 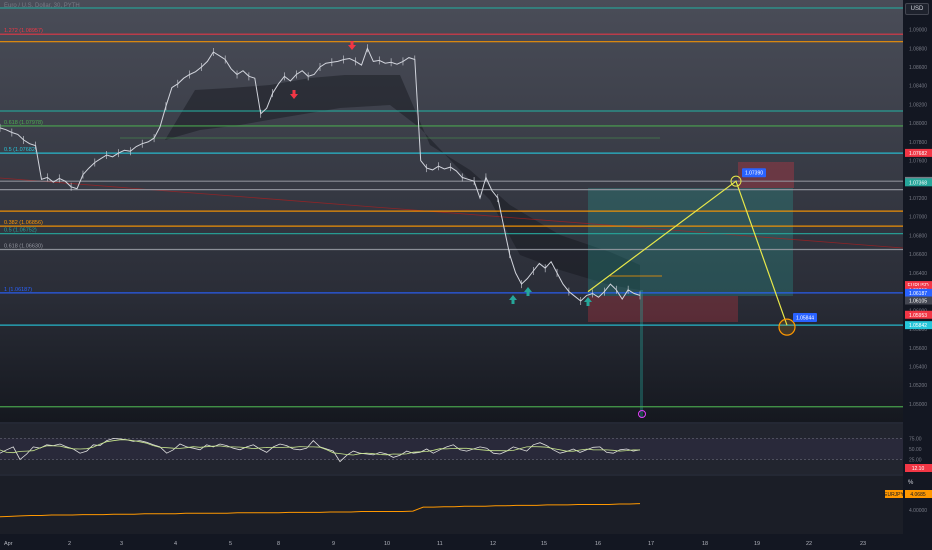 I want to click on event-marker-icon, so click(x=642, y=414).